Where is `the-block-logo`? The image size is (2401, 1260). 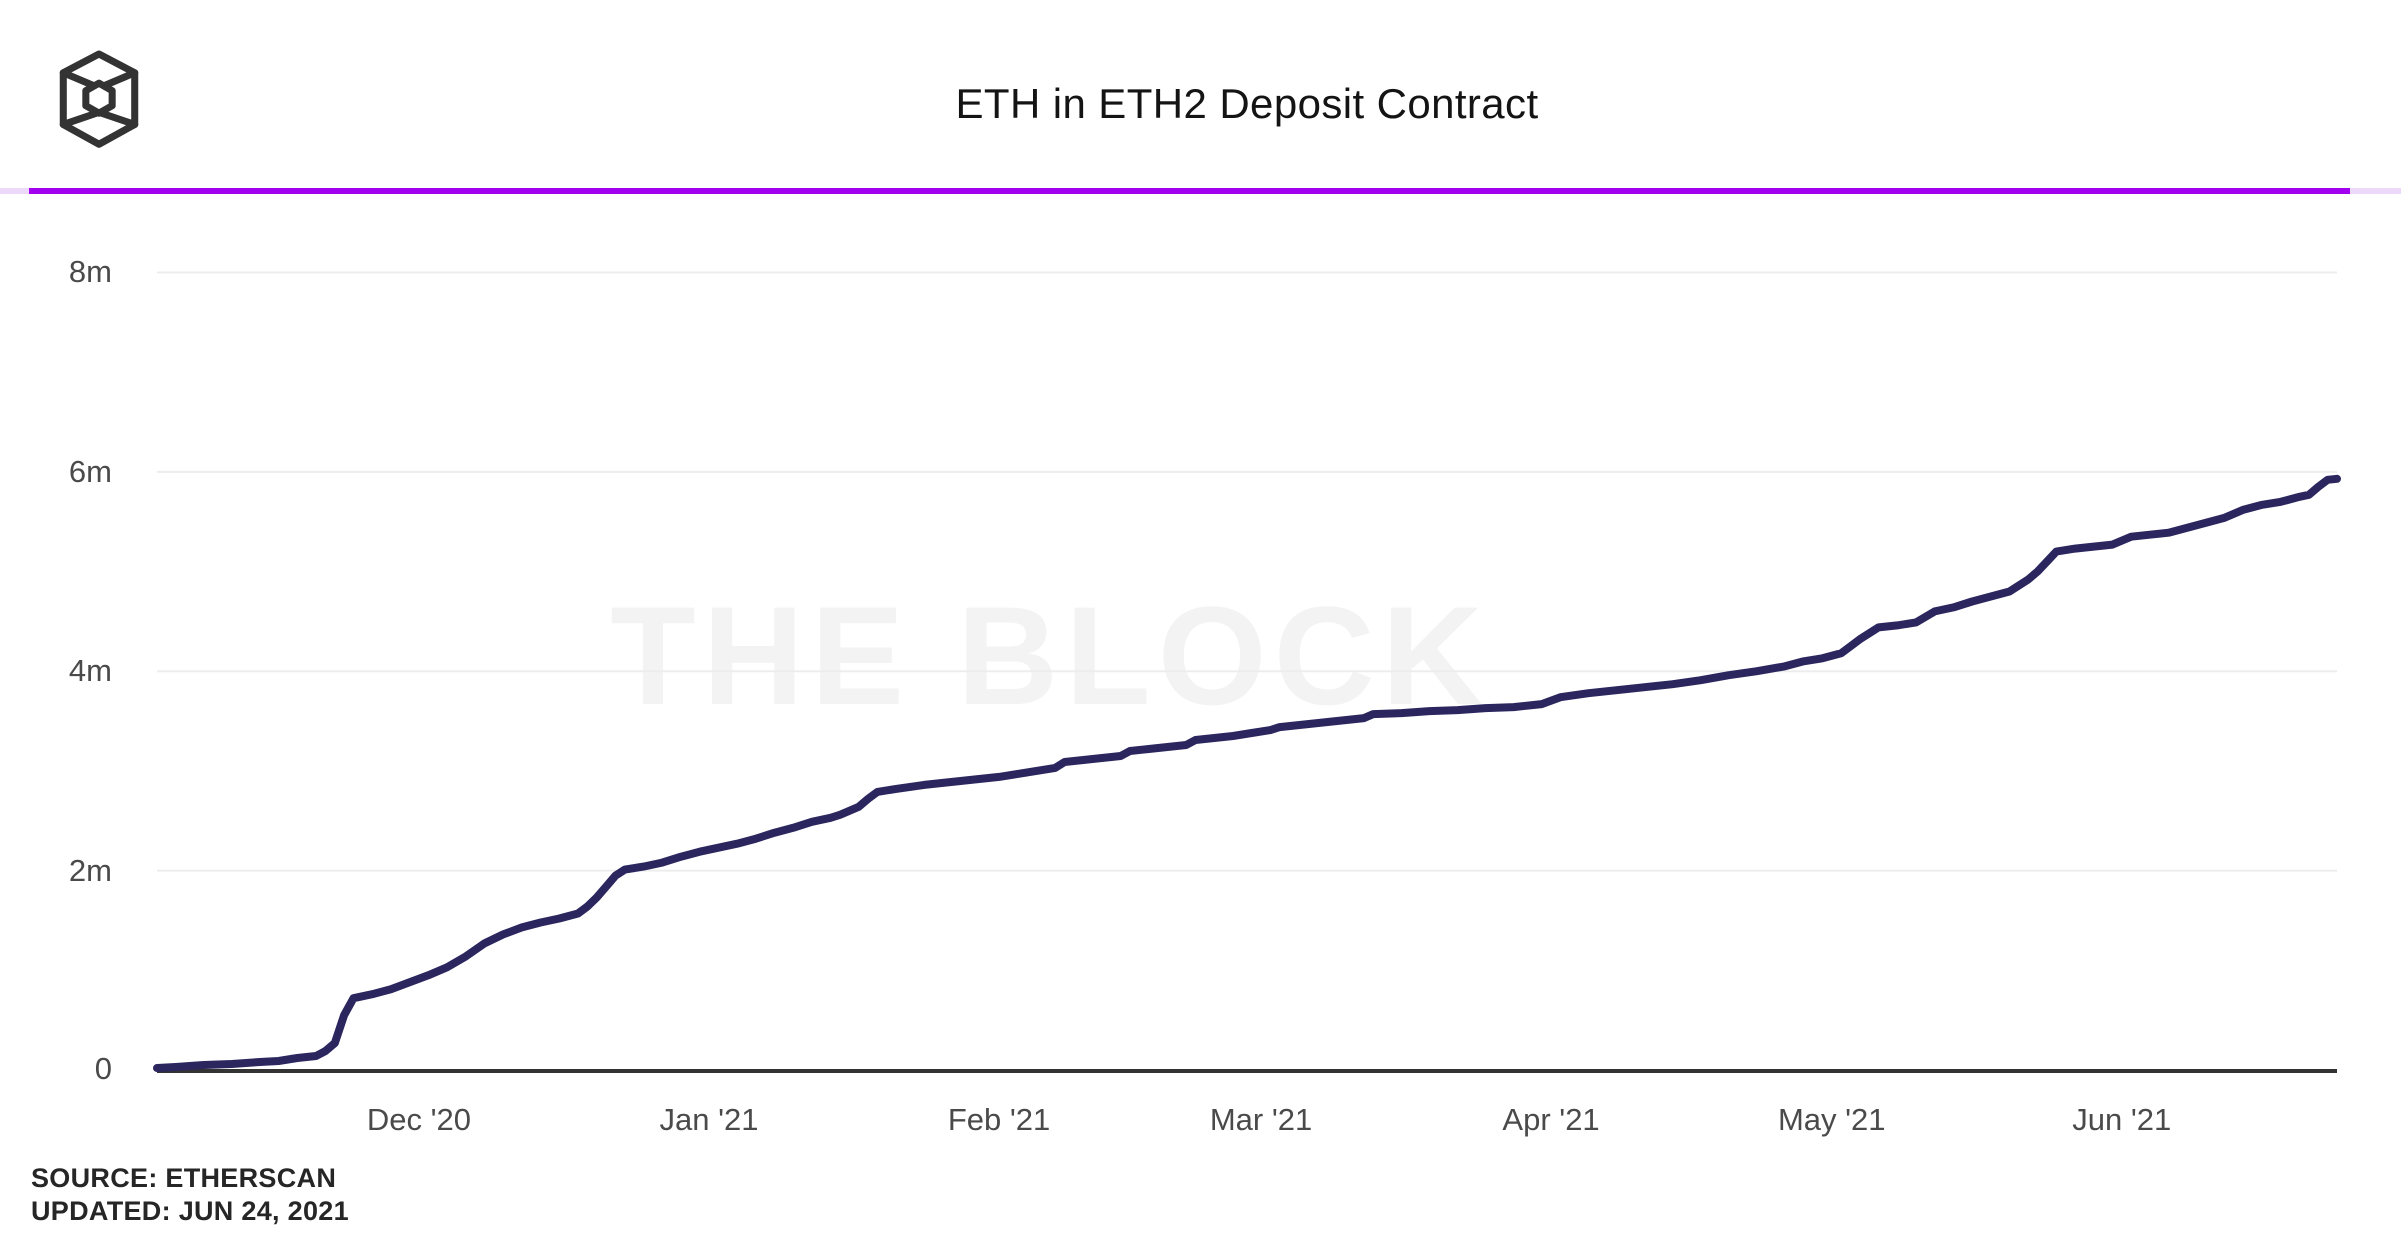 the-block-logo is located at coordinates (99, 99).